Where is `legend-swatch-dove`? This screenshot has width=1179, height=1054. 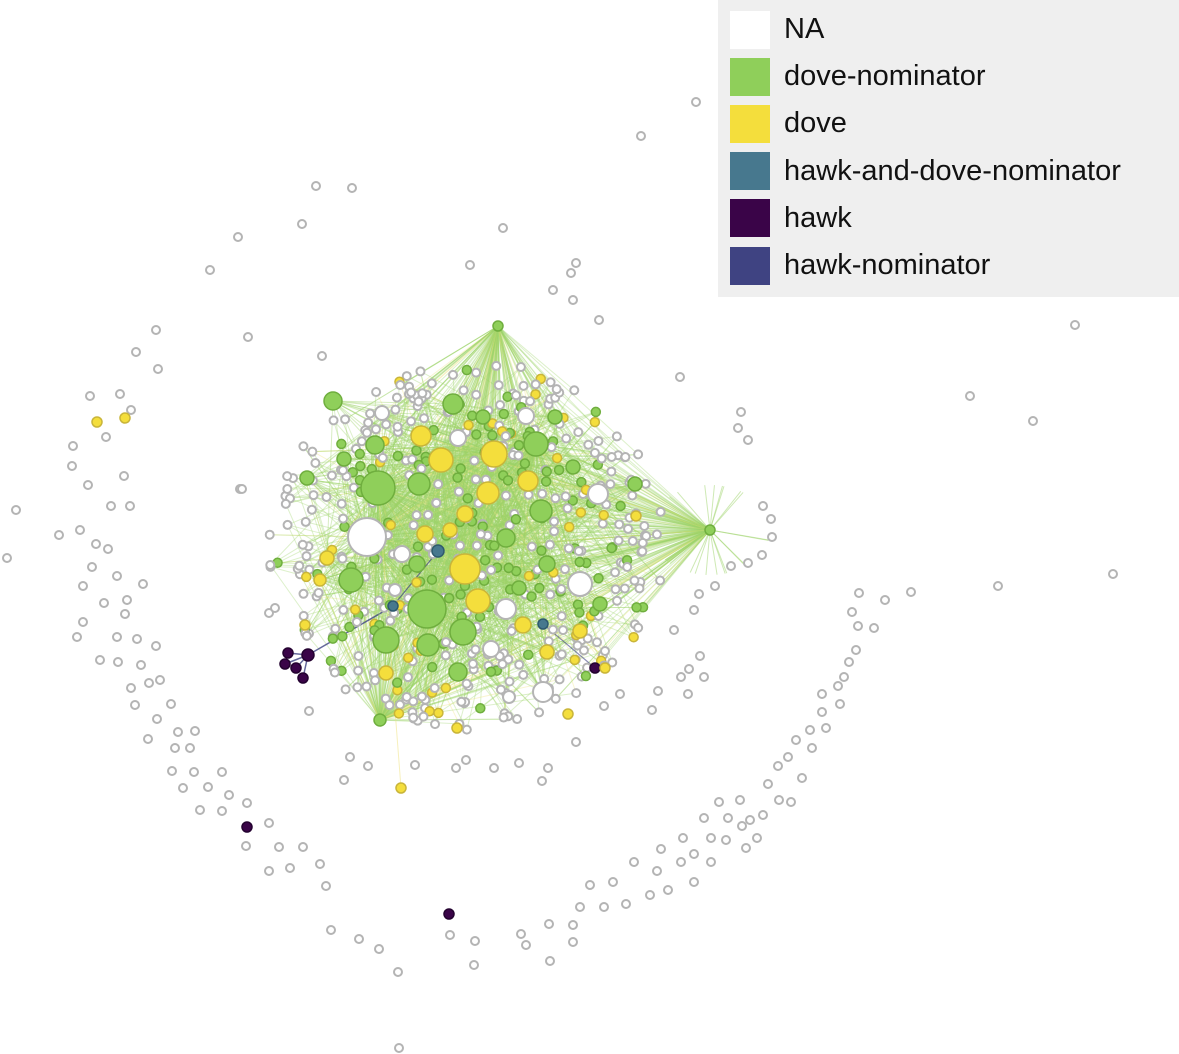 legend-swatch-dove is located at coordinates (750, 123).